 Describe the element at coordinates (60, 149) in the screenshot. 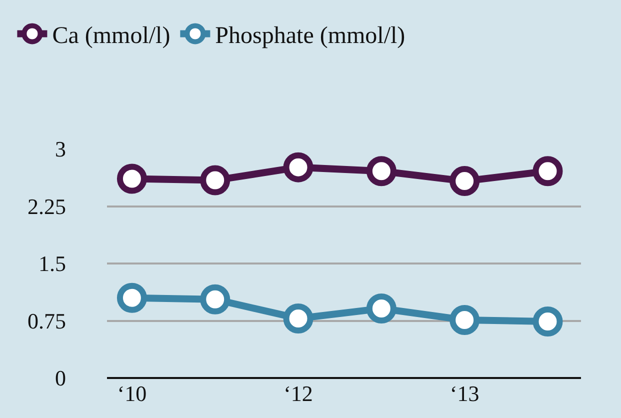

I see `y-tick-label: 3` at that location.